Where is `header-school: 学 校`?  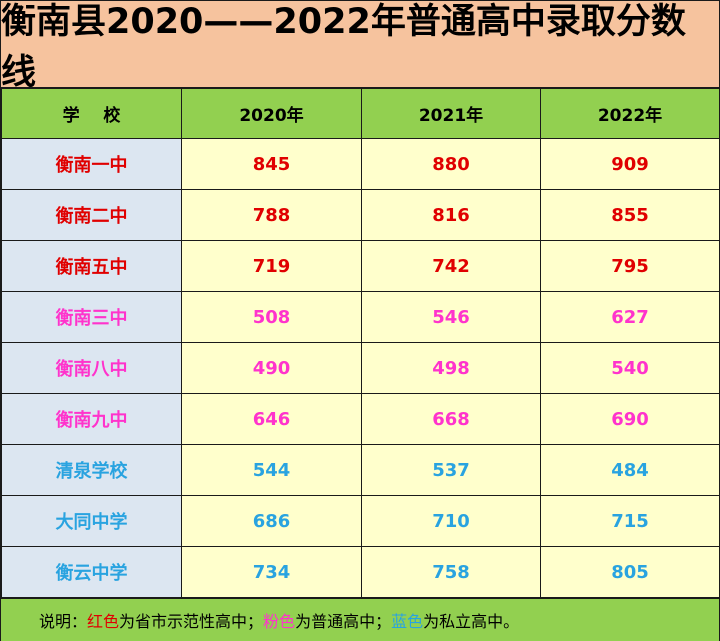
header-school: 学 校 is located at coordinates (91, 113).